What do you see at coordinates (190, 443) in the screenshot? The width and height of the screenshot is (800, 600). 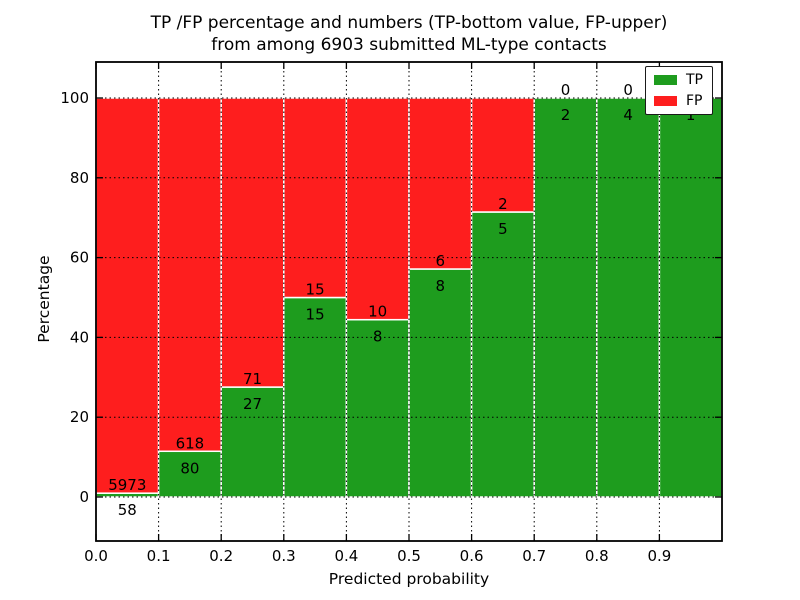 I see `fp-count-label: 618` at bounding box center [190, 443].